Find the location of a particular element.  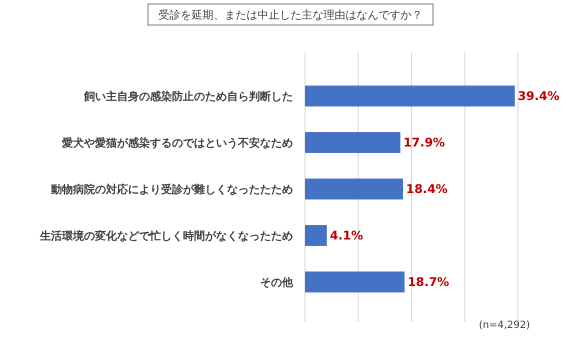

data-label: 39.4% is located at coordinates (539, 96).